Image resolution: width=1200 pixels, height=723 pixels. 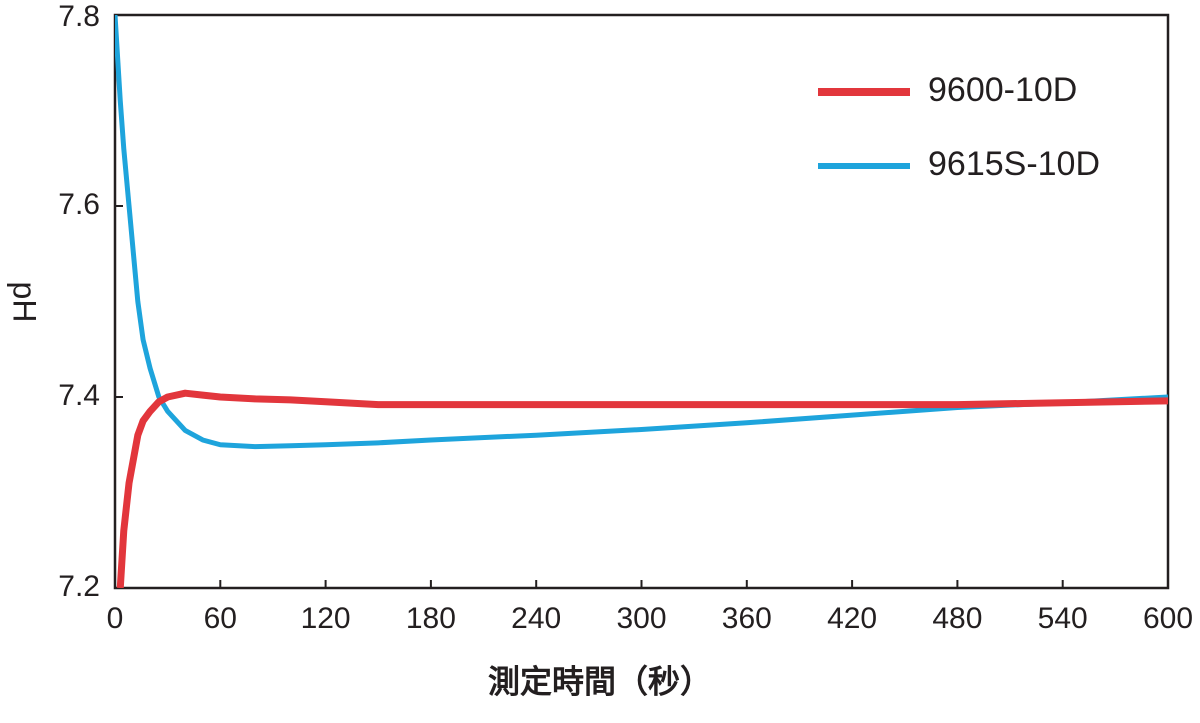 I want to click on x-tick-label: 180, so click(x=431, y=618).